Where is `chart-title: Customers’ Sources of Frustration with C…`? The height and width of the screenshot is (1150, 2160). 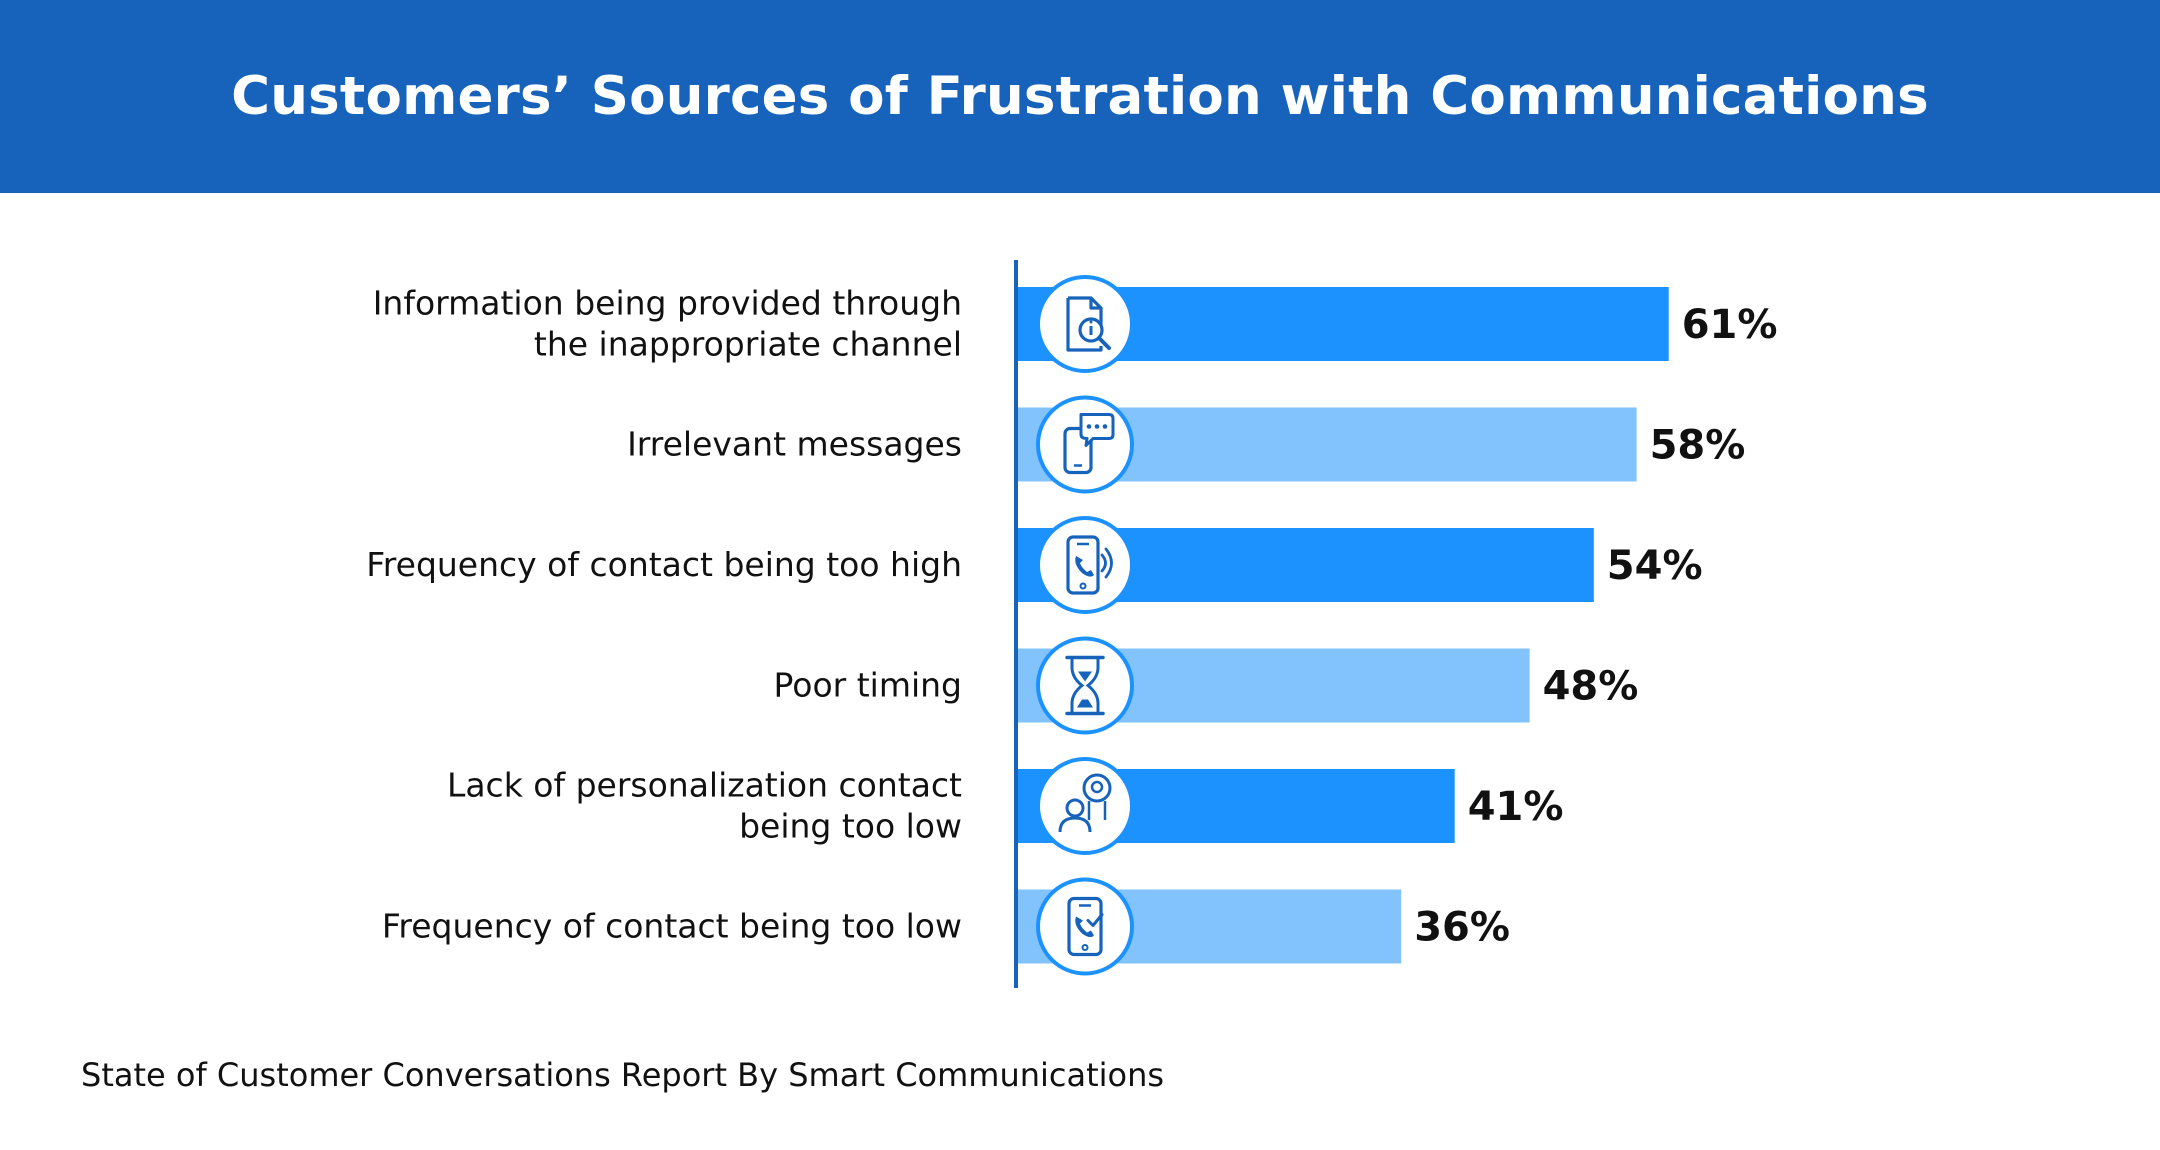
chart-title: Customers’ Sources of Frustration with C… is located at coordinates (1080, 96).